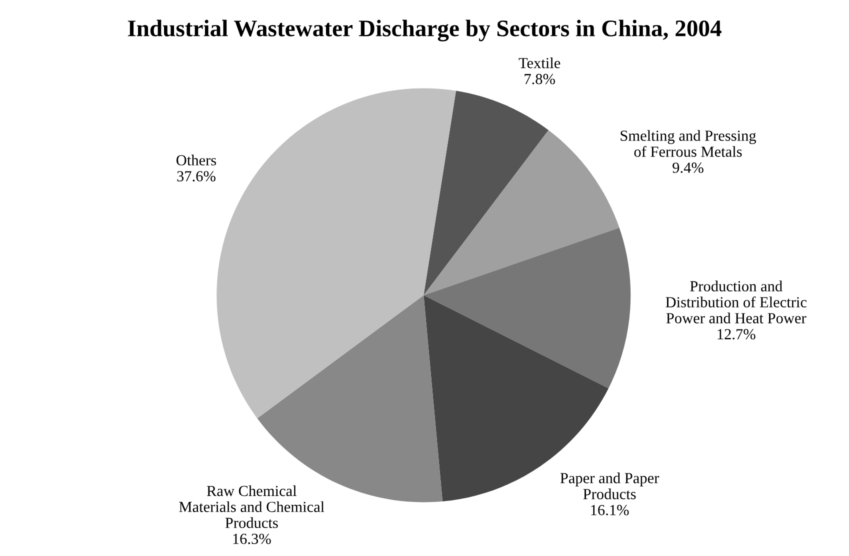 The width and height of the screenshot is (849, 556). What do you see at coordinates (688, 143) in the screenshot?
I see `slice-label: Smelting and Pressing of Ferrous Metals` at bounding box center [688, 143].